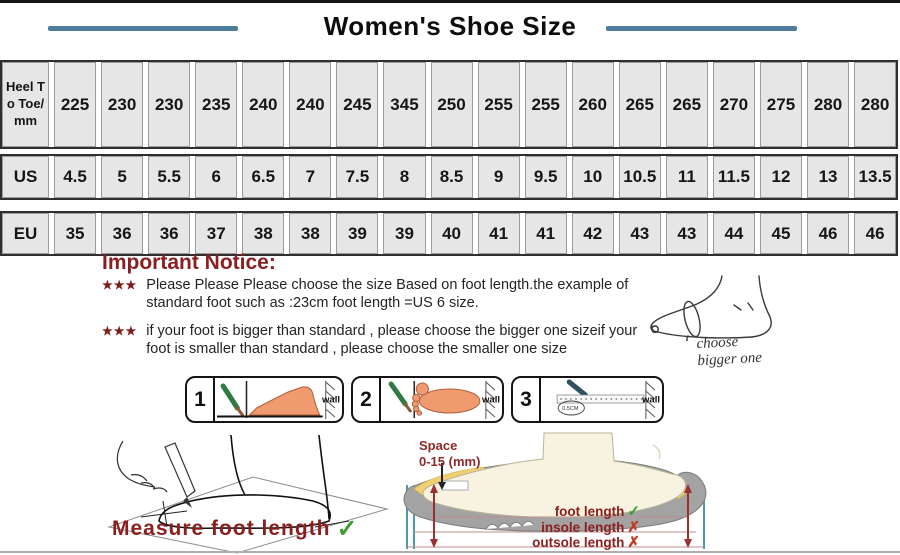 The width and height of the screenshot is (900, 555). I want to click on size-cell: 10.5, so click(639, 177).